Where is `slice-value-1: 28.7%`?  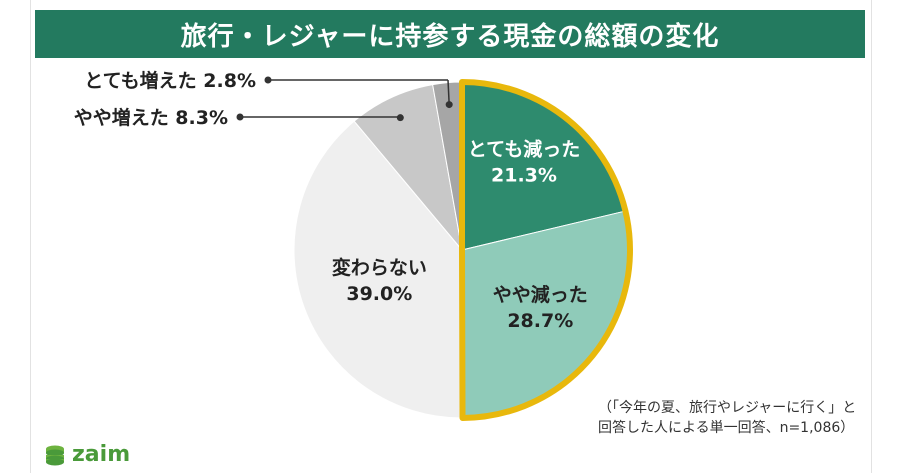 slice-value-1: 28.7% is located at coordinates (540, 321).